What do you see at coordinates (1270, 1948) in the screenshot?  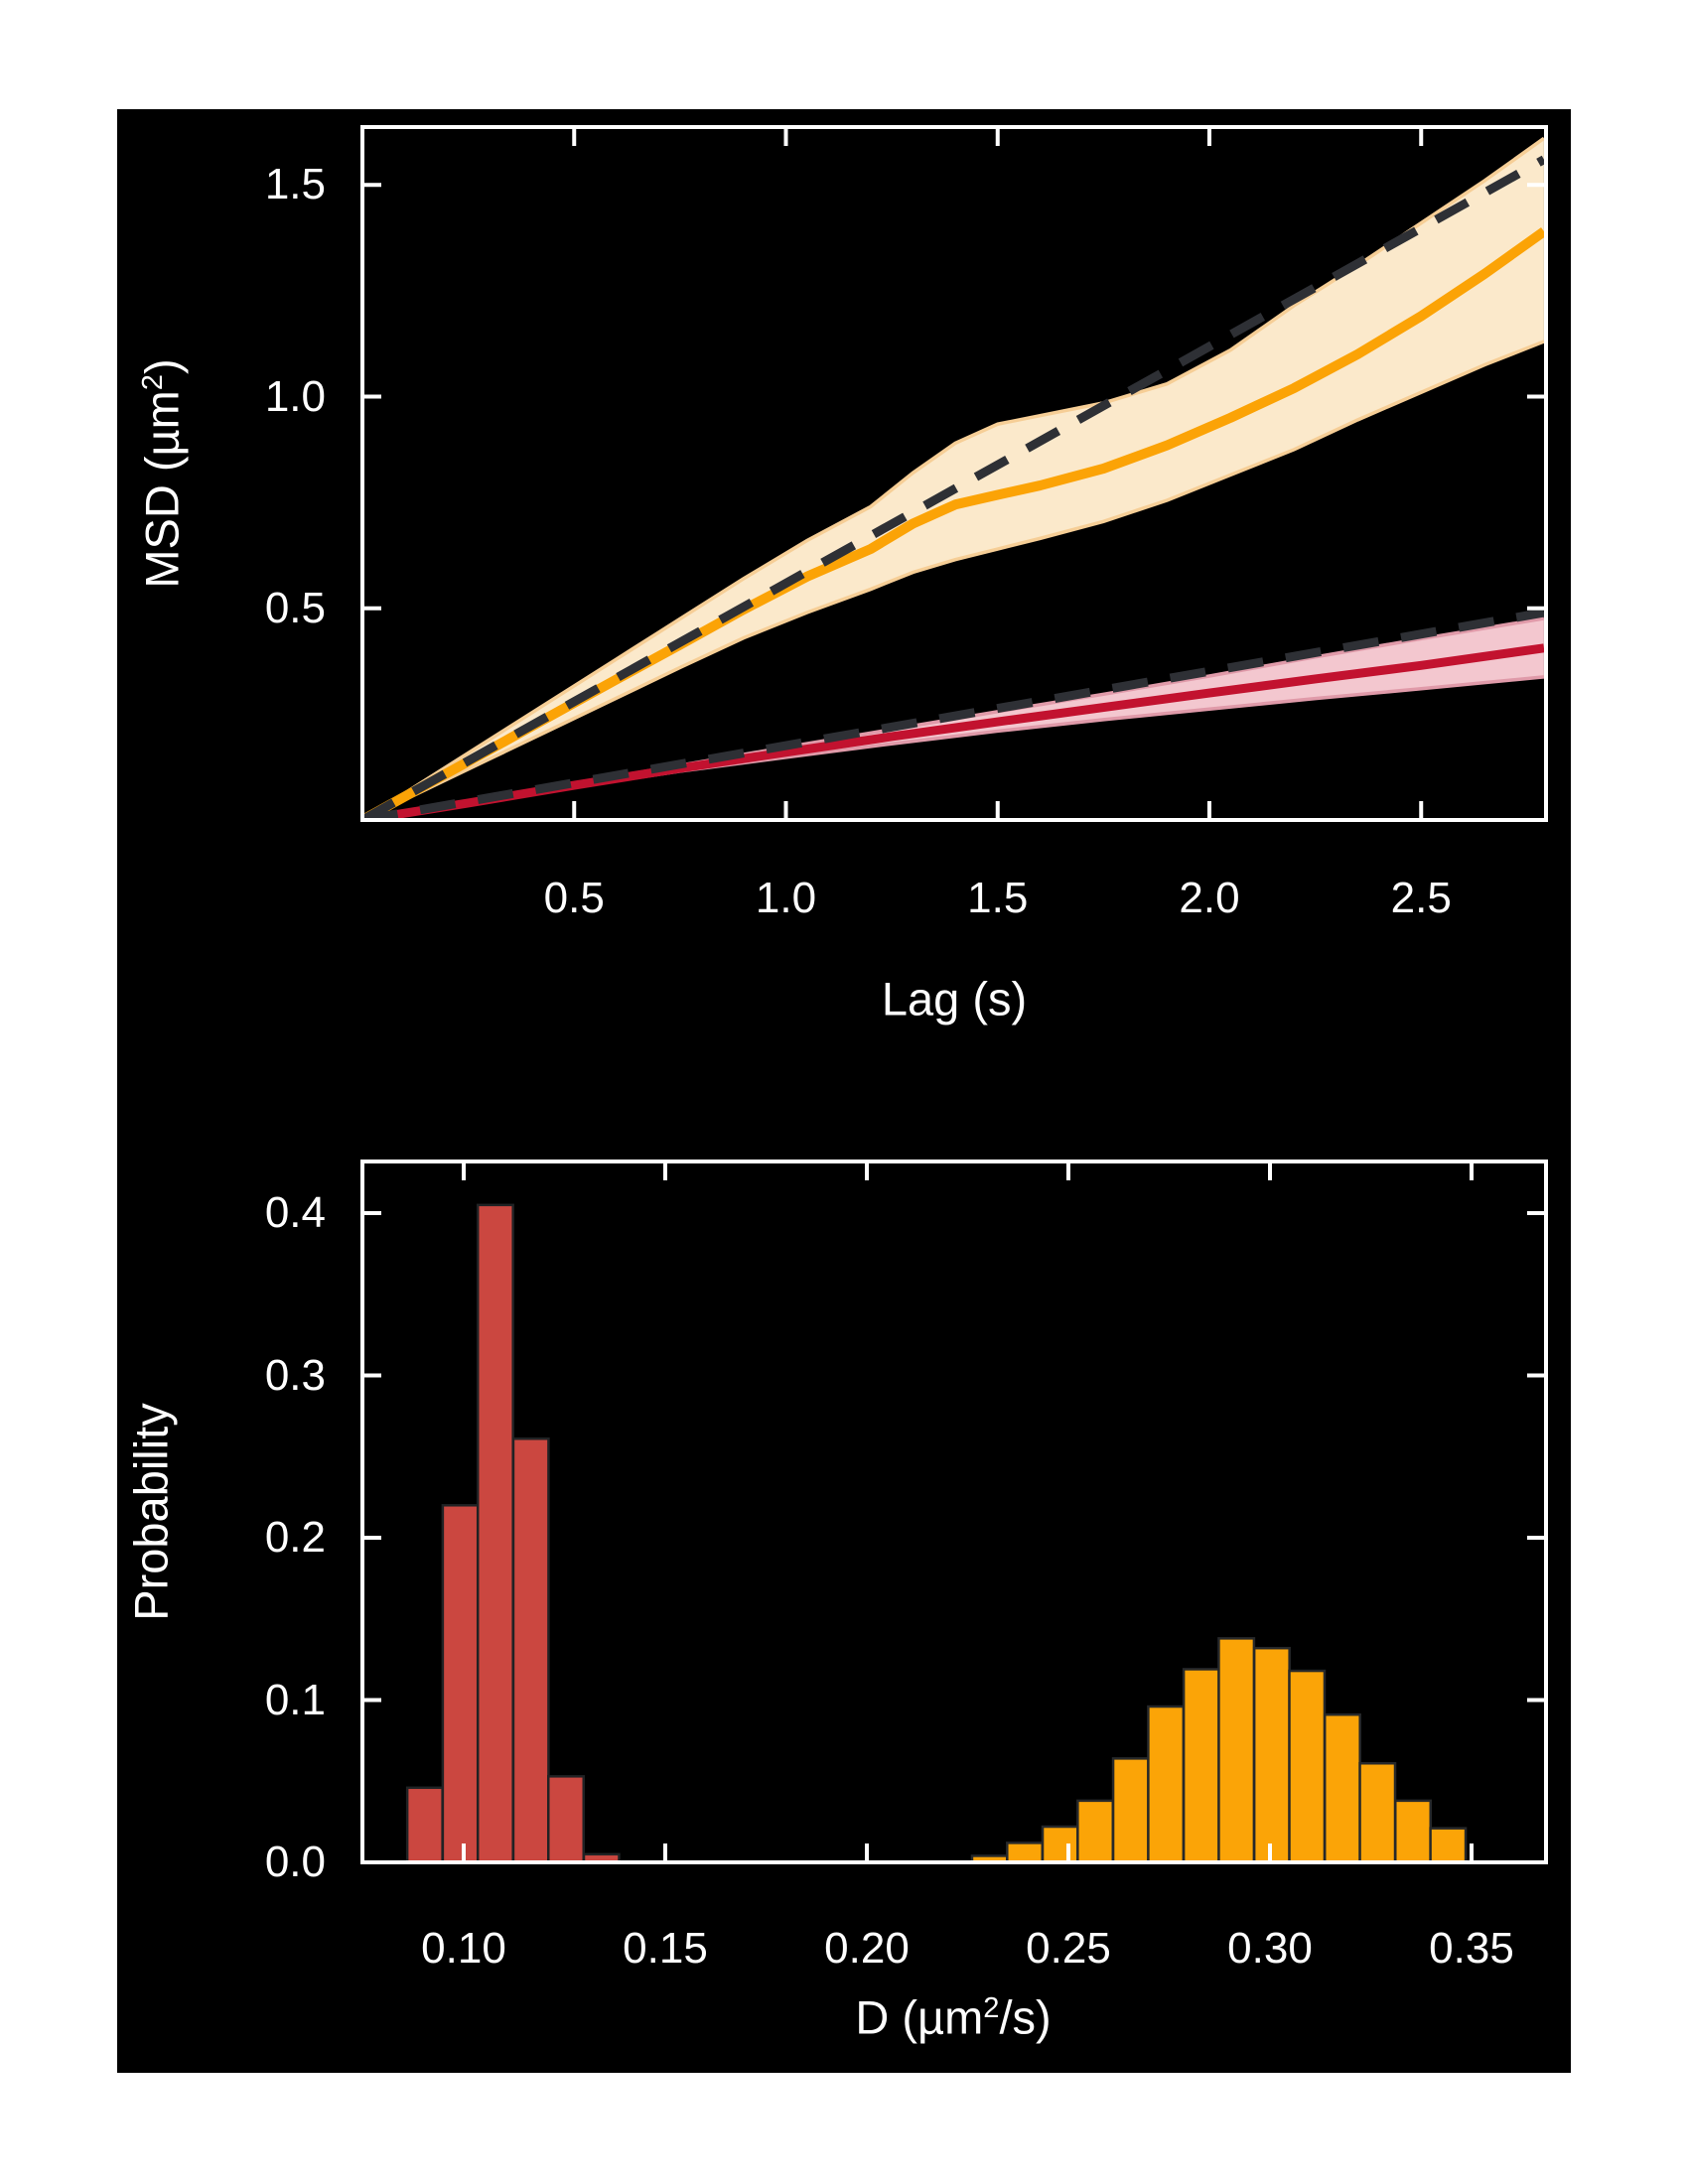 I see `diffusion-histogram-x-tick-label: 0.30` at bounding box center [1270, 1948].